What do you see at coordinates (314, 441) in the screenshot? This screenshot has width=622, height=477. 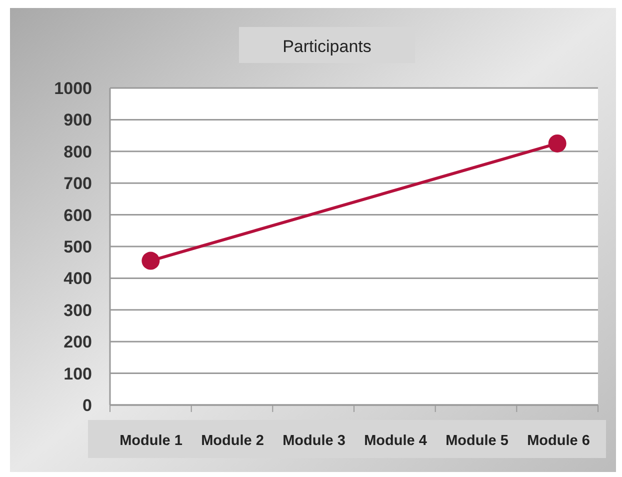 I see `x-tick-label: Module 3` at bounding box center [314, 441].